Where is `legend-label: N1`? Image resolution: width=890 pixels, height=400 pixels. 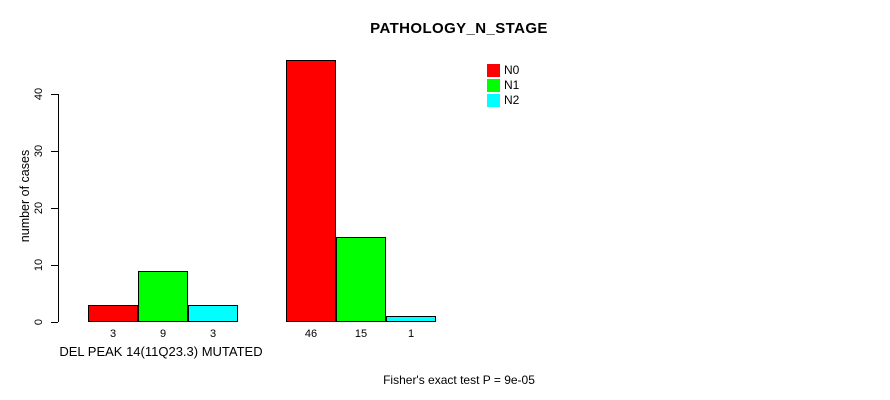 legend-label: N1 is located at coordinates (512, 85).